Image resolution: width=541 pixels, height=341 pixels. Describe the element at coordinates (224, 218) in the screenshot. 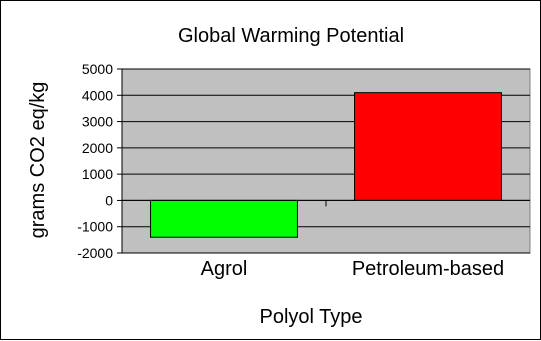

I see `bar-agrol` at that location.